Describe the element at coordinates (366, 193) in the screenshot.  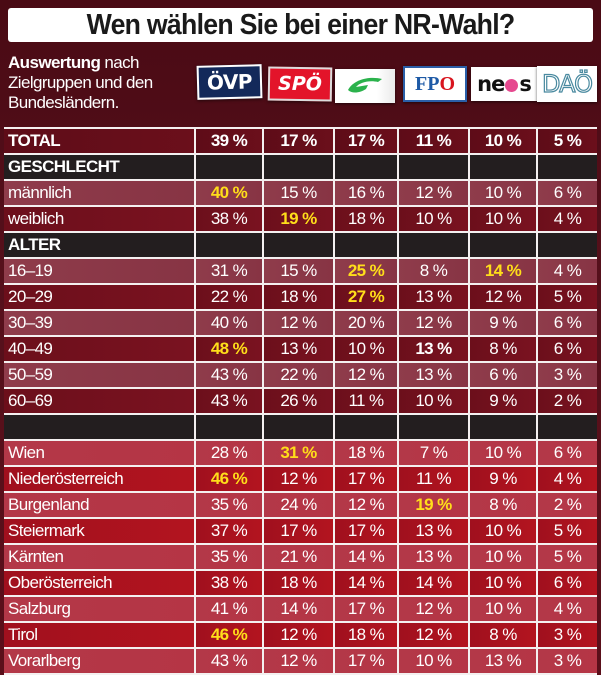
I see `cell-gruene: 16 %` at that location.